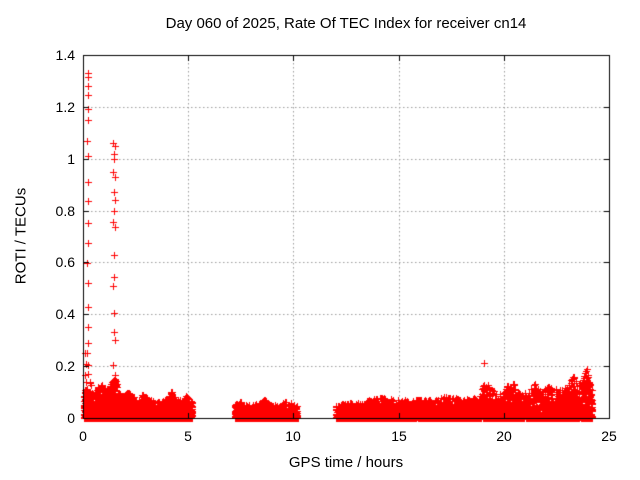 The height and width of the screenshot is (480, 640). What do you see at coordinates (65, 55) in the screenshot?
I see `y-tick-label: 1.4` at bounding box center [65, 55].